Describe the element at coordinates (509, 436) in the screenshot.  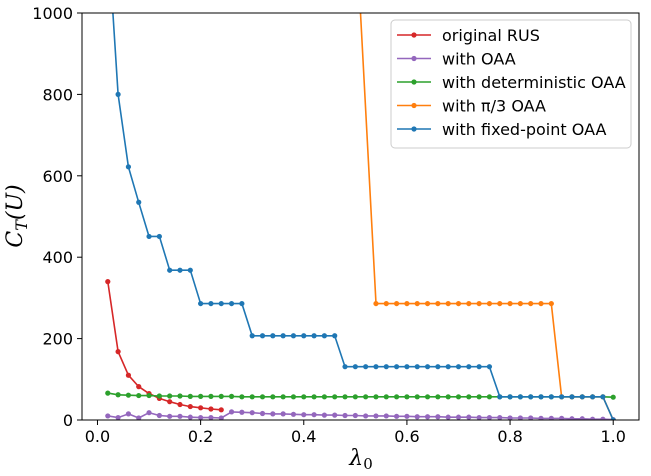
I see `x-tick-label: 0.8` at that location.